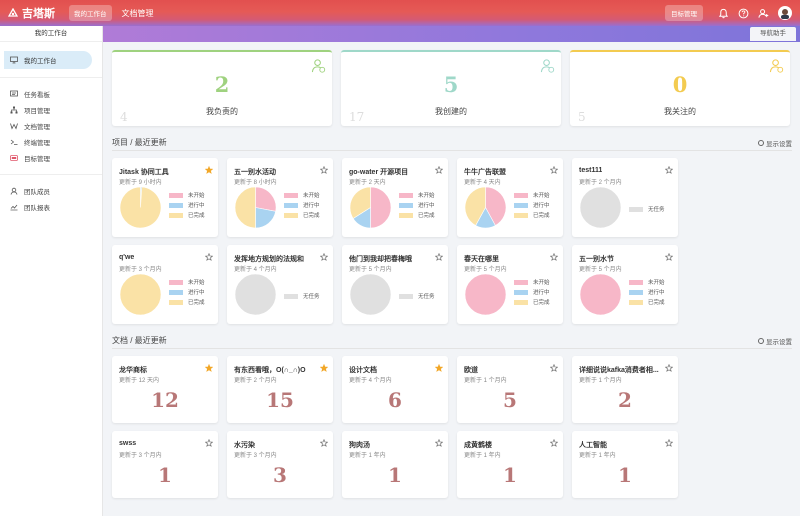 The image size is (800, 516). I want to click on docs-display-settings: 显示设置, so click(775, 341).